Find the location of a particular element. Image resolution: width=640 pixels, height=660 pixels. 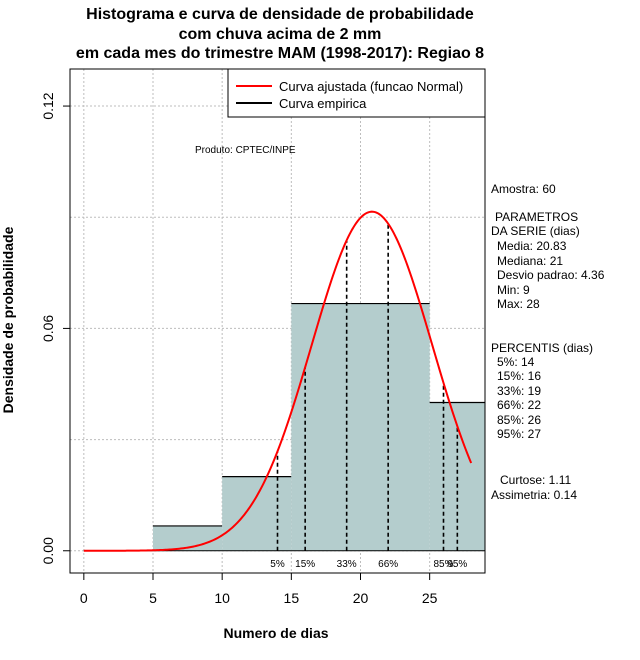

params-title-1: PARAMETROS is located at coordinates (537, 217).